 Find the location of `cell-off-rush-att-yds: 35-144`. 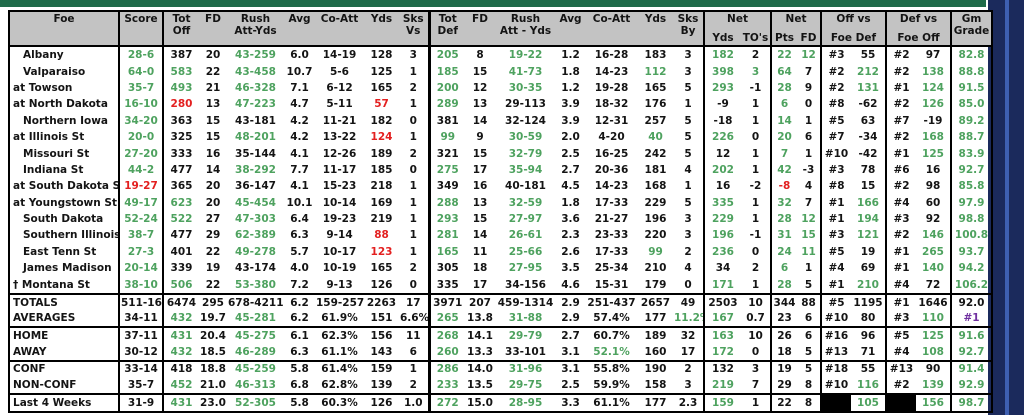

cell-off-rush-att-yds: 35-144 is located at coordinates (255, 153).